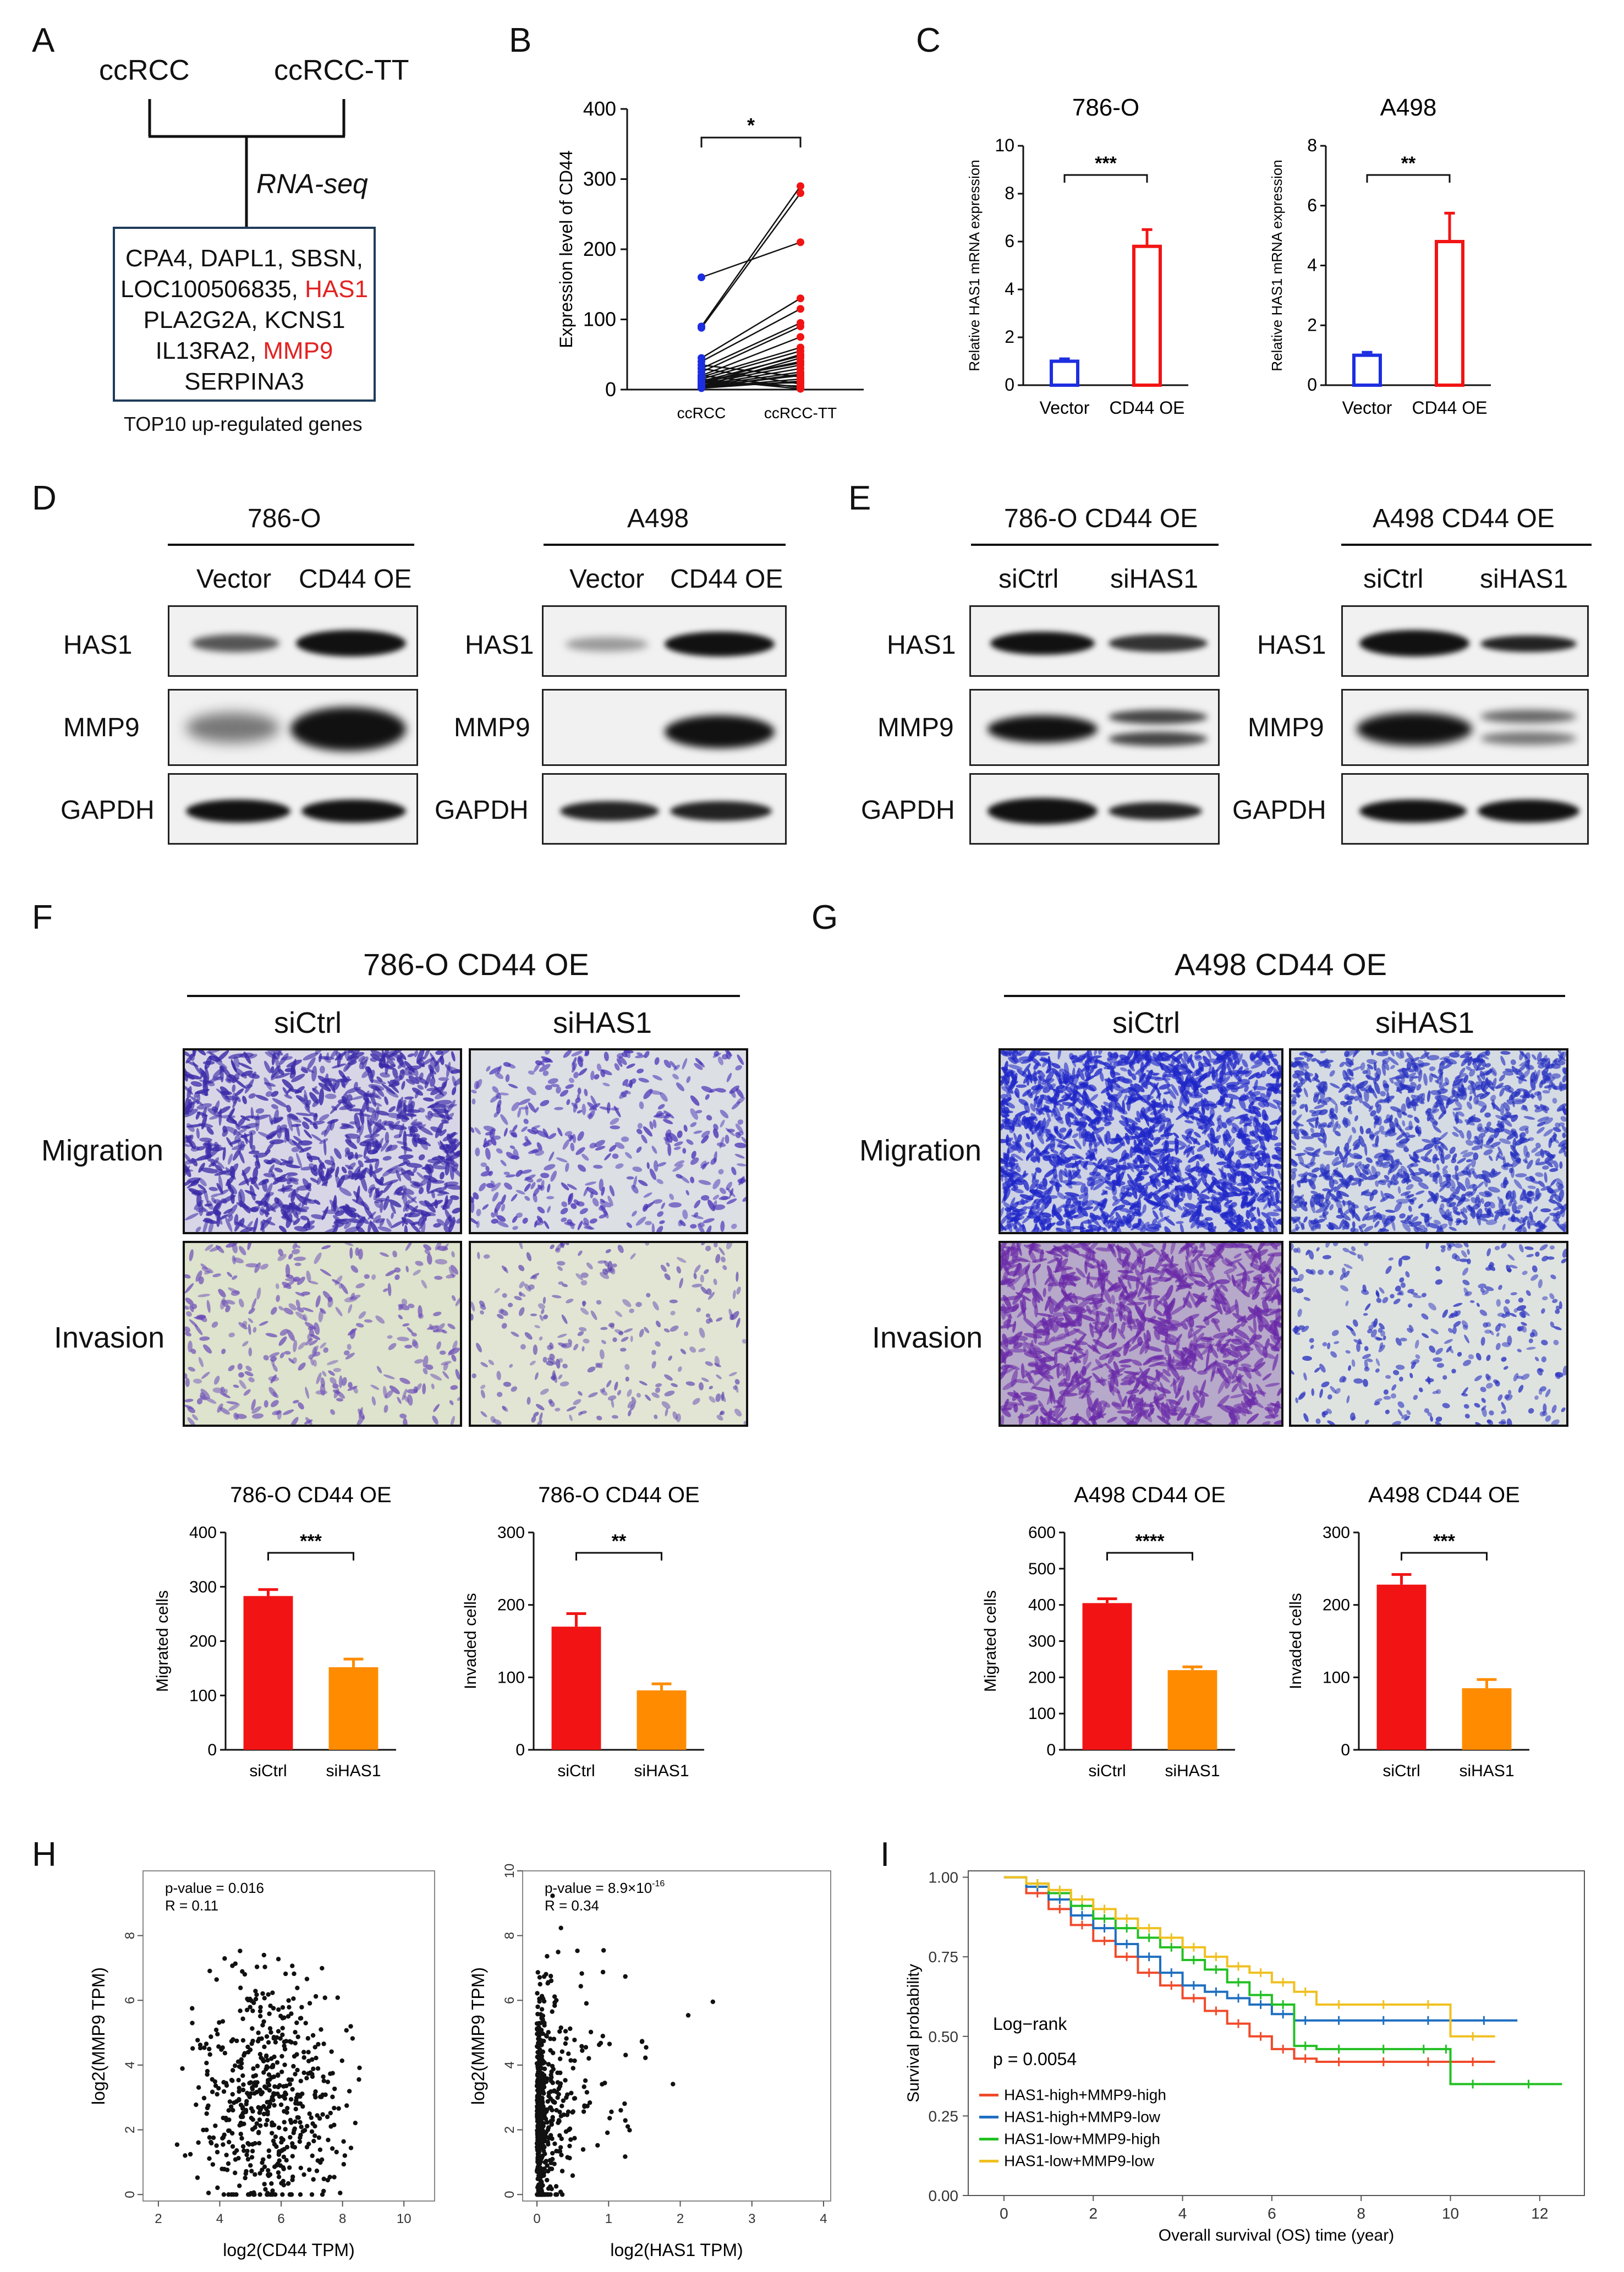 This screenshot has height=2272, width=1624. I want to click on category-label: Vector, so click(1367, 408).